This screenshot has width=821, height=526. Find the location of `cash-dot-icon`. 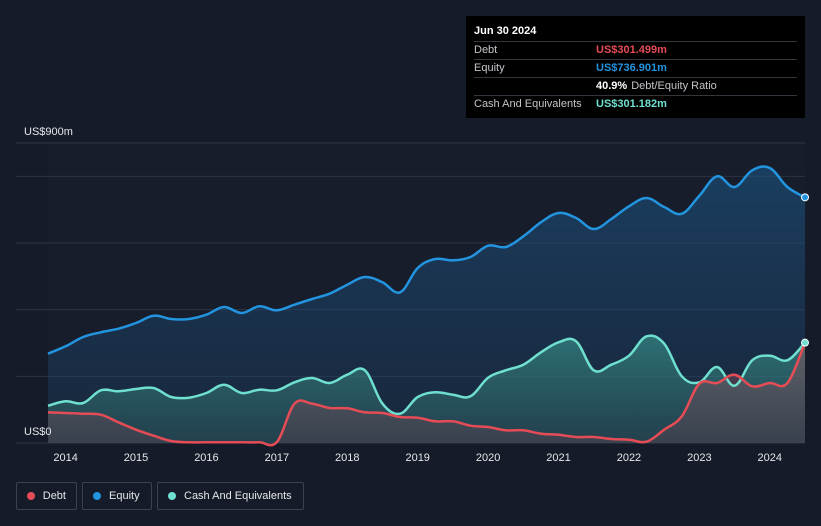

cash-dot-icon is located at coordinates (172, 496).